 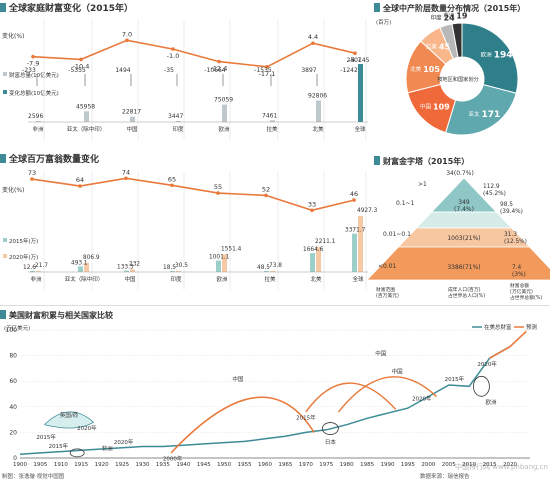 What do you see at coordinates (126, 172) in the screenshot?
I see `change-pct-label: 74` at bounding box center [126, 172].